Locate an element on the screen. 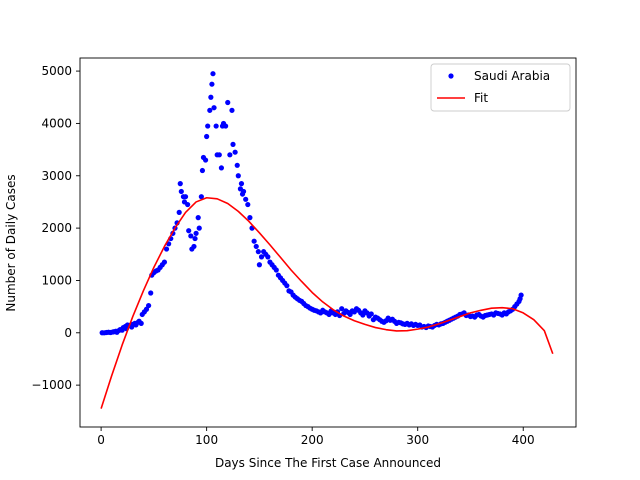 This screenshot has height=480, width=640. legend-marker-scatter is located at coordinates (451, 76).